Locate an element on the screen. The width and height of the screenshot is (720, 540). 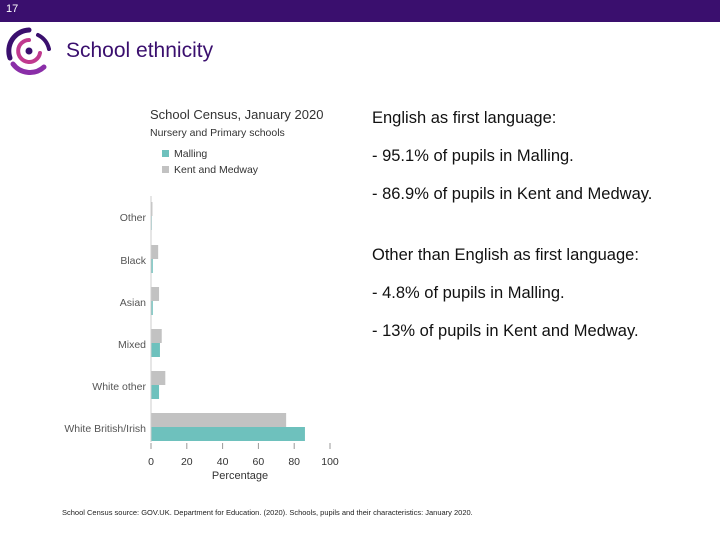
x-tick-label: 60 is located at coordinates (259, 462).